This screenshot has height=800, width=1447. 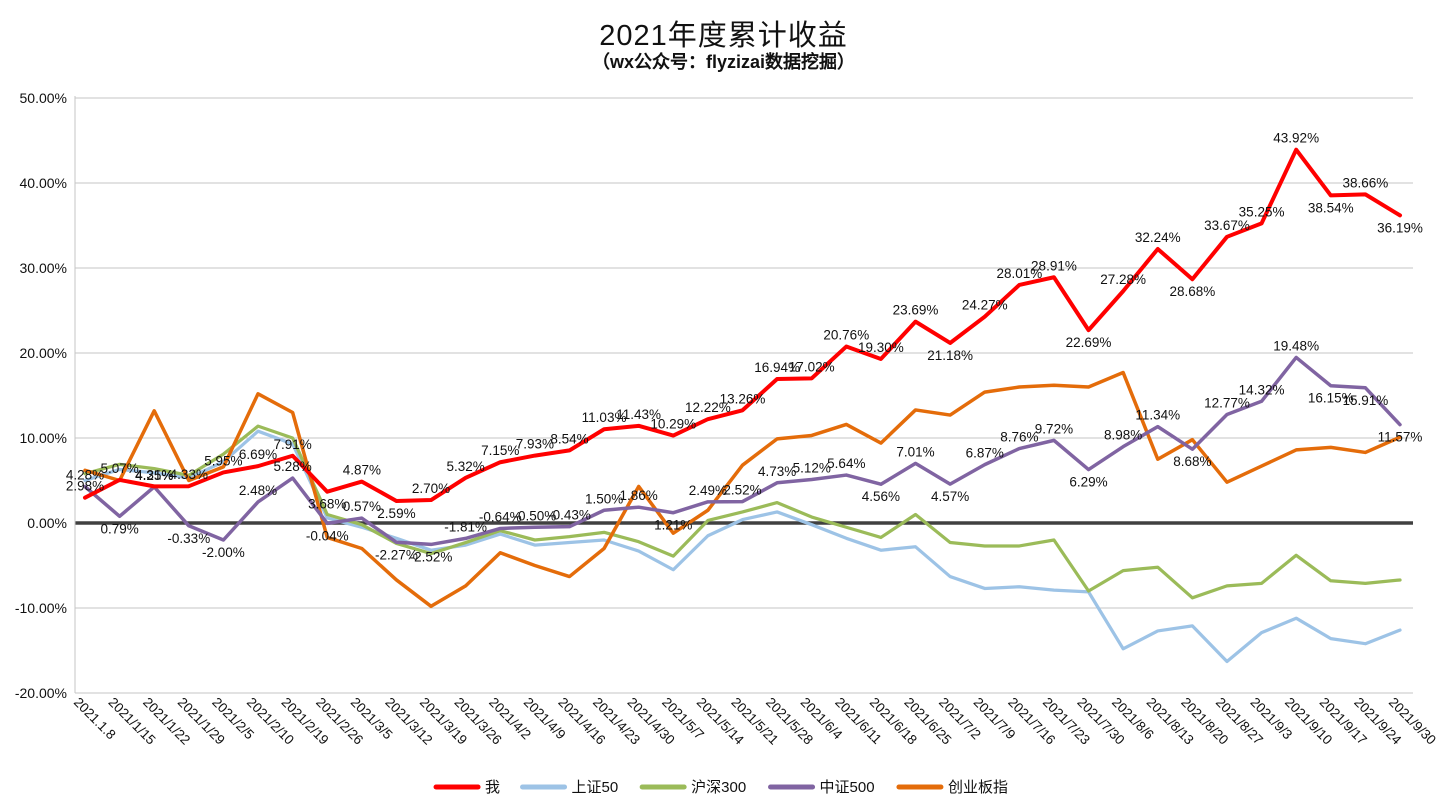 I want to click on data-label: 5.32%, so click(x=466, y=466).